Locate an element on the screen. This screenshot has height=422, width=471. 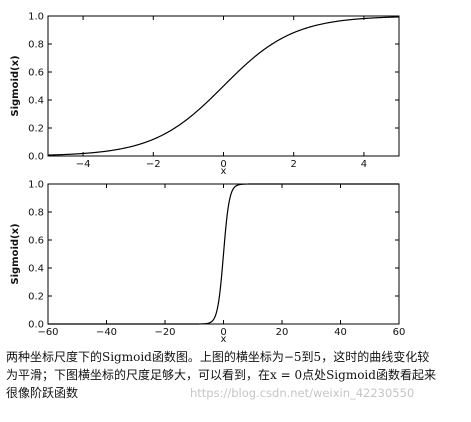
chart-2-xtick-label: 40 is located at coordinates (340, 332).